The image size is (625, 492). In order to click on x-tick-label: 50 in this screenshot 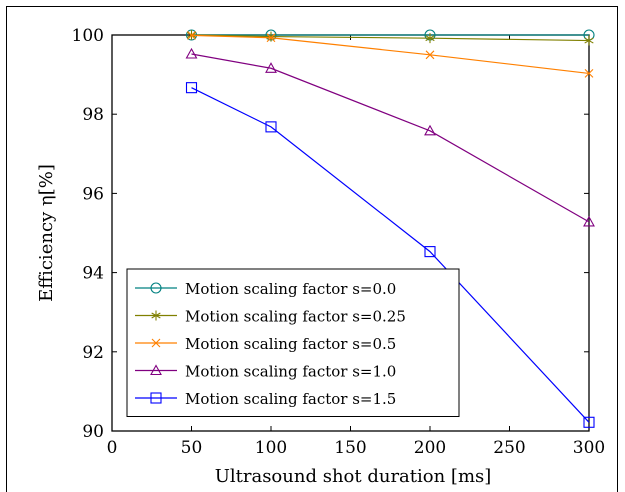, I will do `click(192, 448)`.